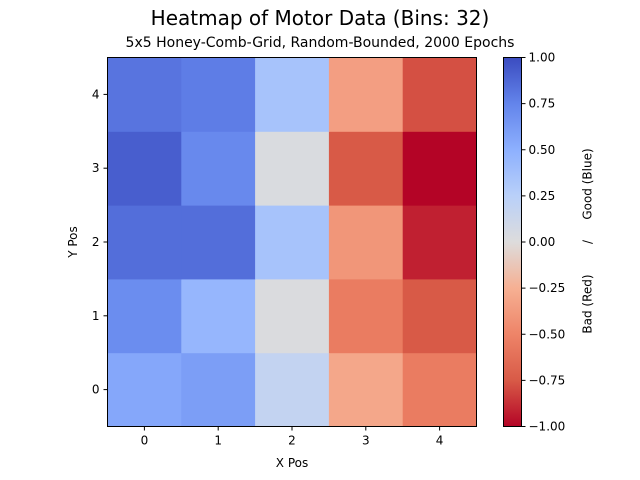  What do you see at coordinates (366, 389) in the screenshot?
I see `heatmap-cell-x3-y0` at bounding box center [366, 389].